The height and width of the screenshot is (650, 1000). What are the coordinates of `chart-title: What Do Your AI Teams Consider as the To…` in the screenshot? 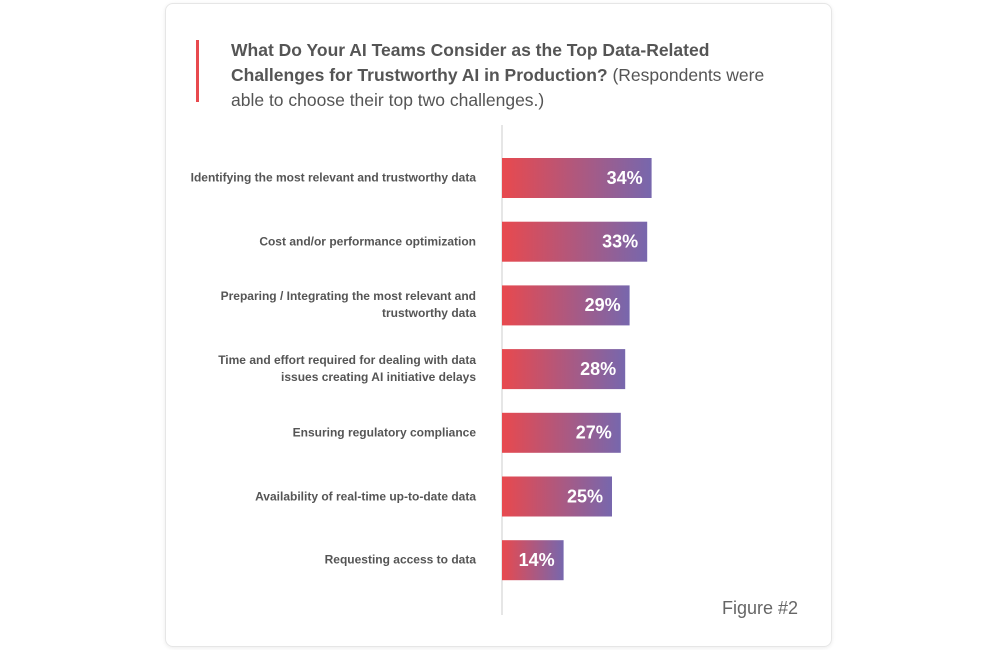 It's located at (470, 62).